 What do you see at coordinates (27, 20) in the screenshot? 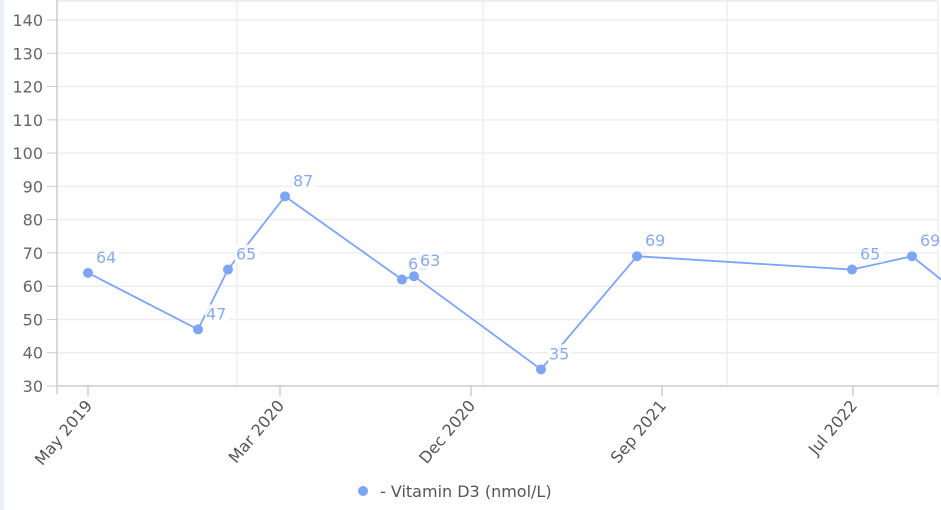
I see `y-tick-label: 140` at bounding box center [27, 20].